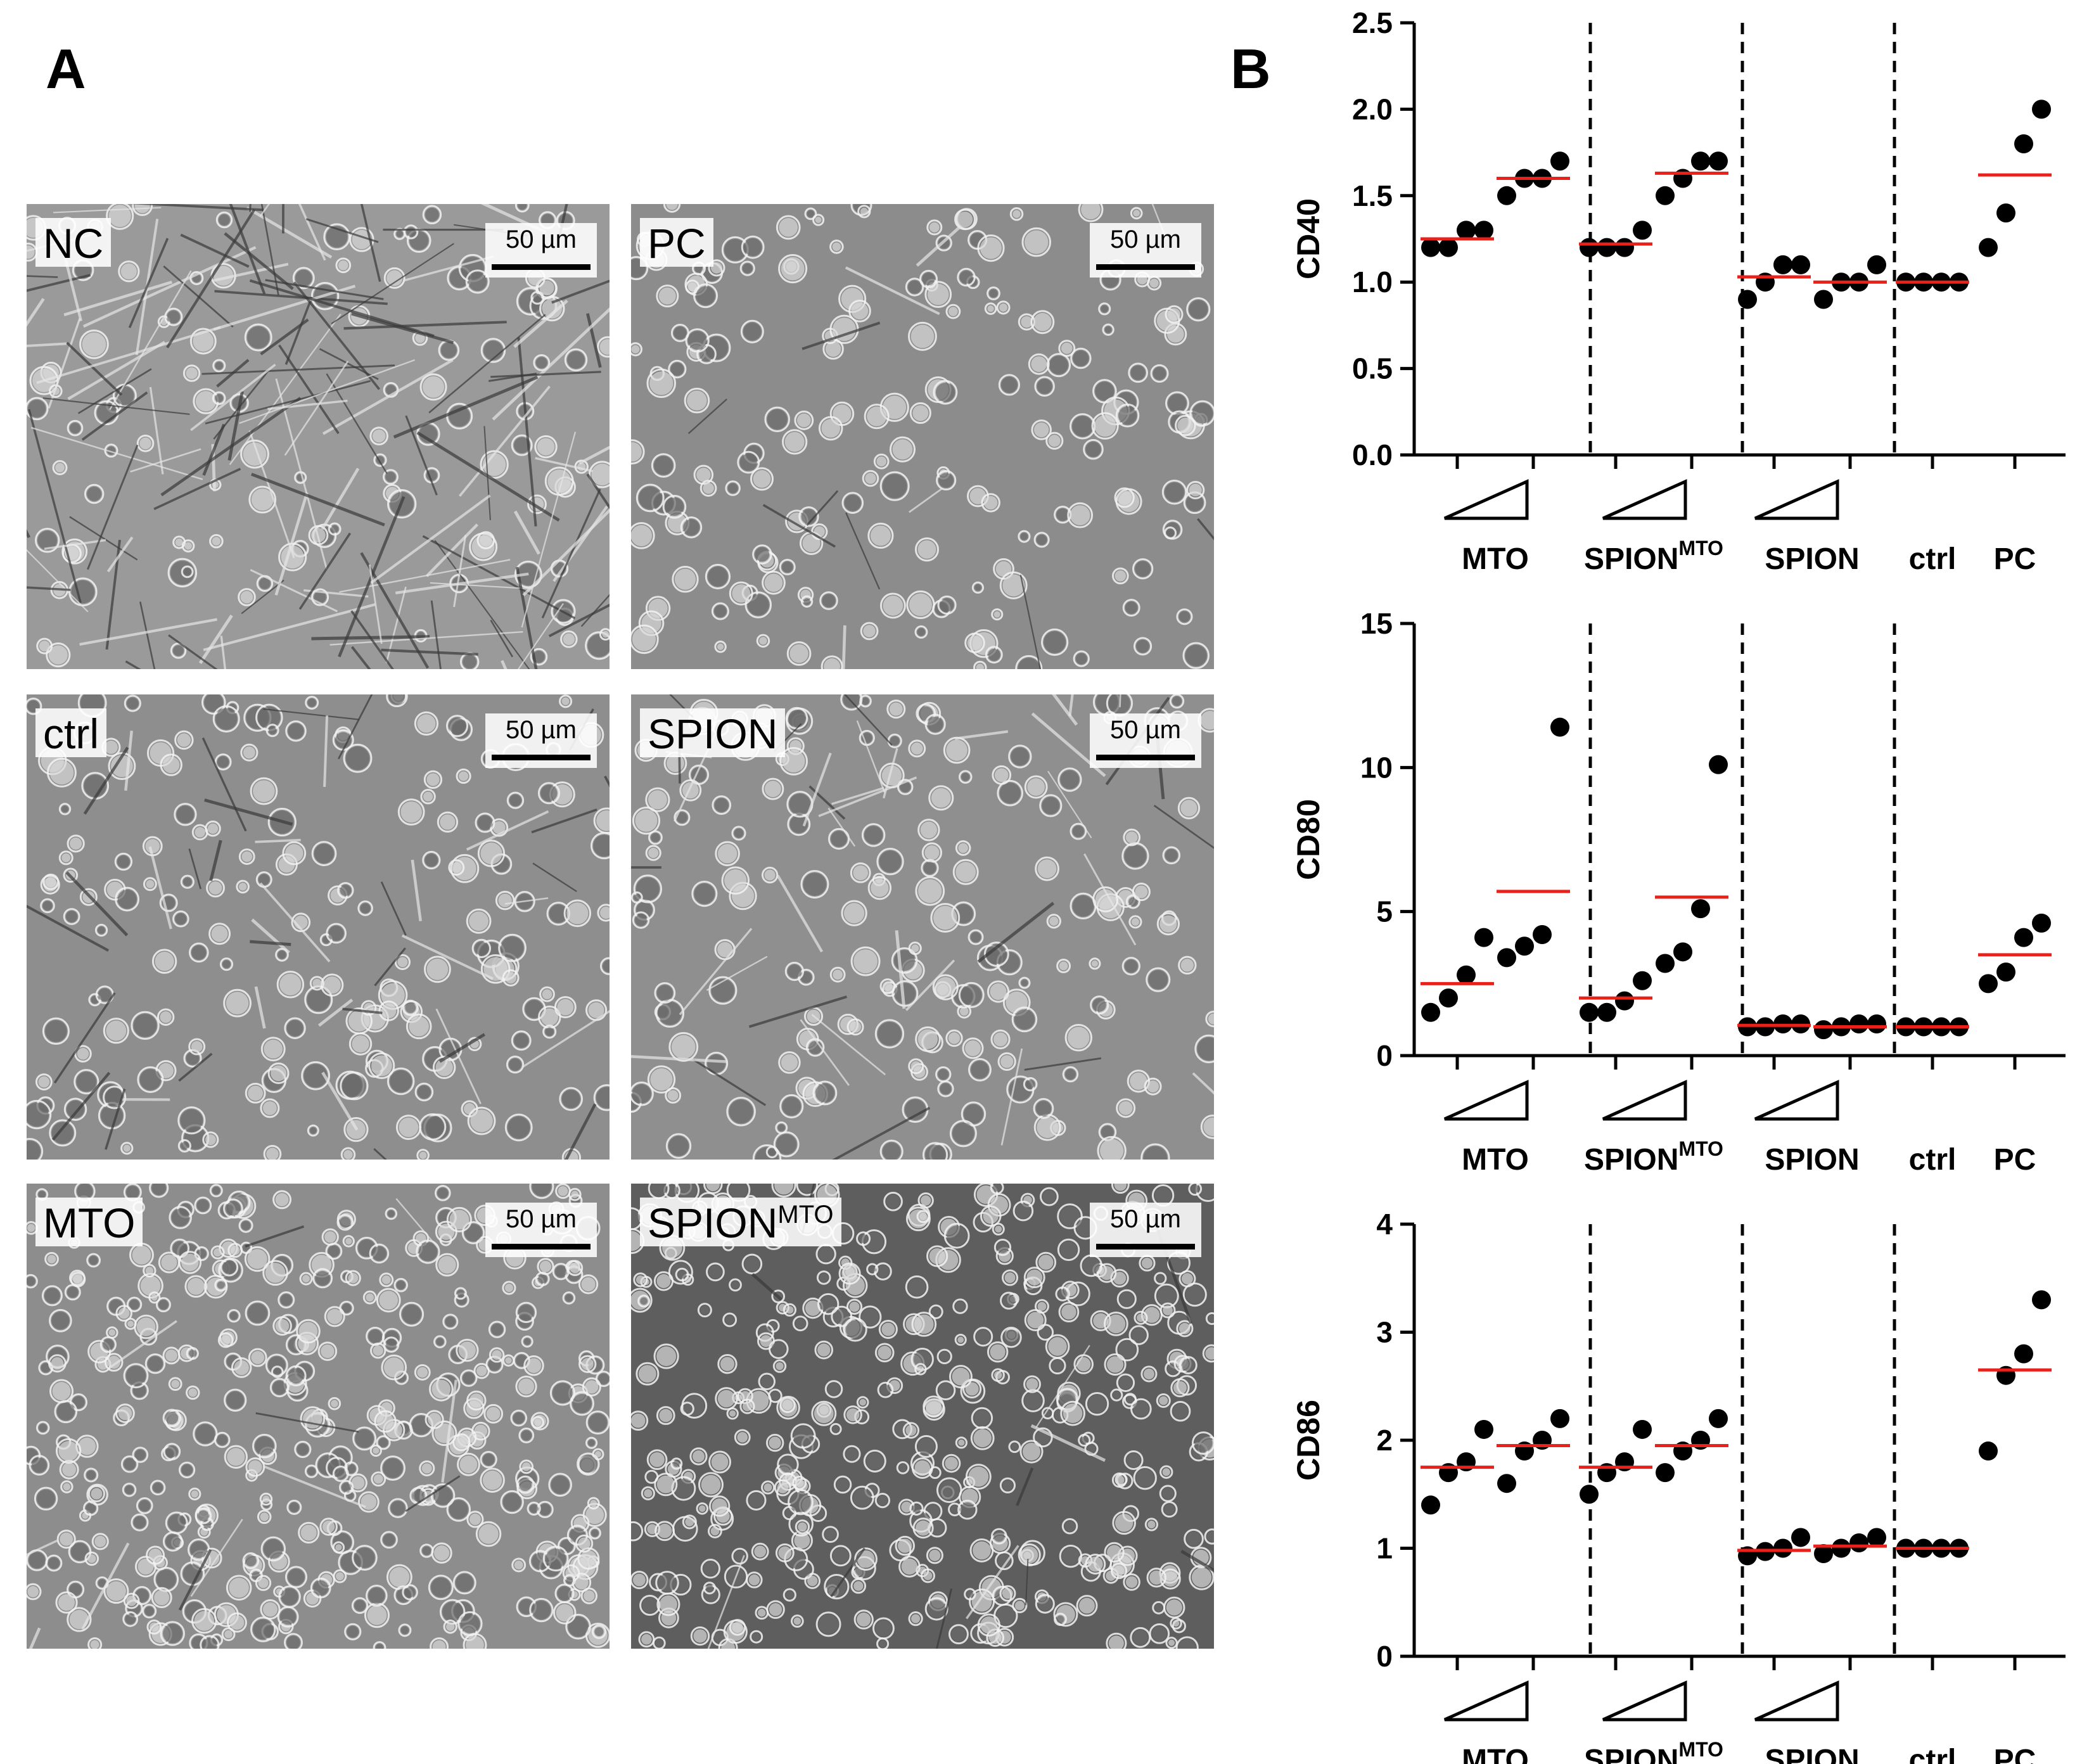 The height and width of the screenshot is (1764, 2082). I want to click on micrograph-label: SPIONMTO, so click(740, 1222).